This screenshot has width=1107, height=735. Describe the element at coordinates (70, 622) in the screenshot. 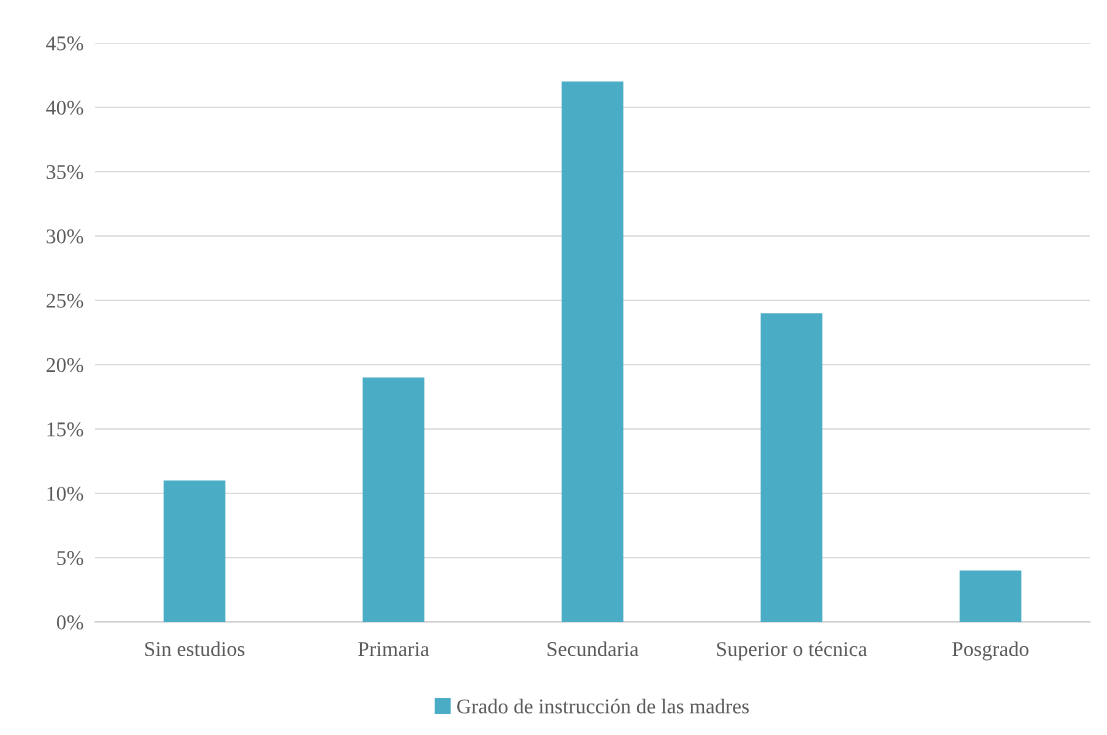

I see `y-tick-label: 0%` at that location.